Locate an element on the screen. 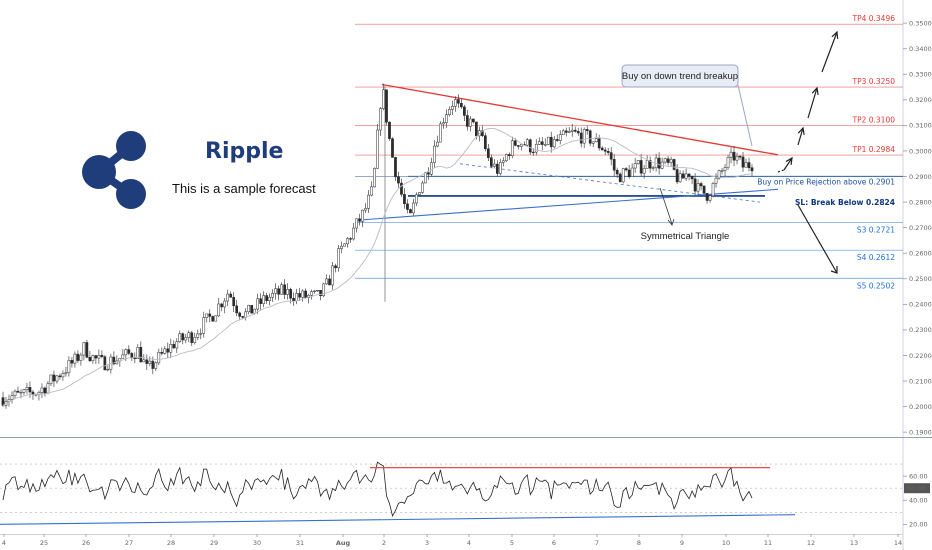  time-tick-label: 2 is located at coordinates (384, 543).